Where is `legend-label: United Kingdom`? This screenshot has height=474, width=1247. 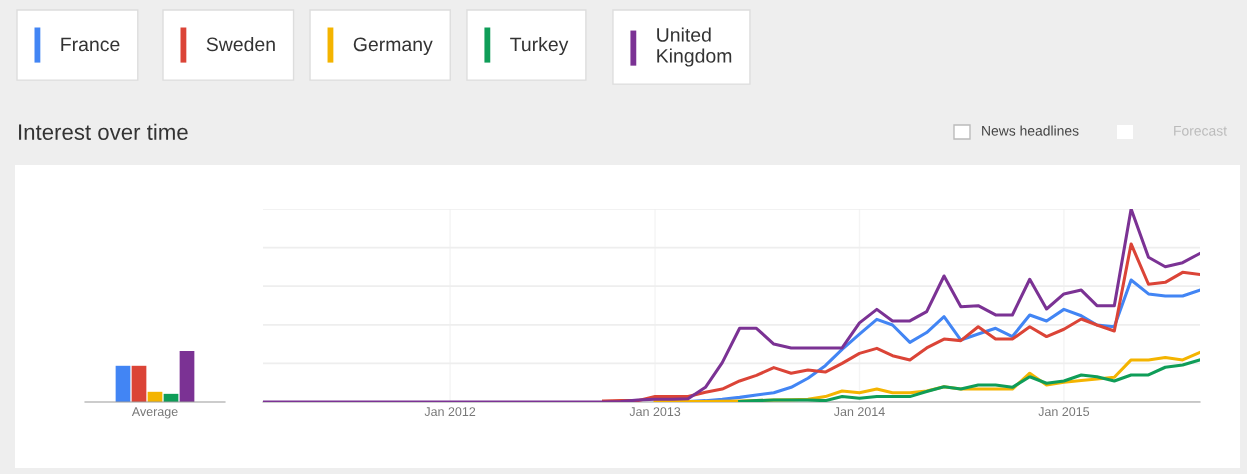
legend-label: United Kingdom is located at coordinates (694, 47).